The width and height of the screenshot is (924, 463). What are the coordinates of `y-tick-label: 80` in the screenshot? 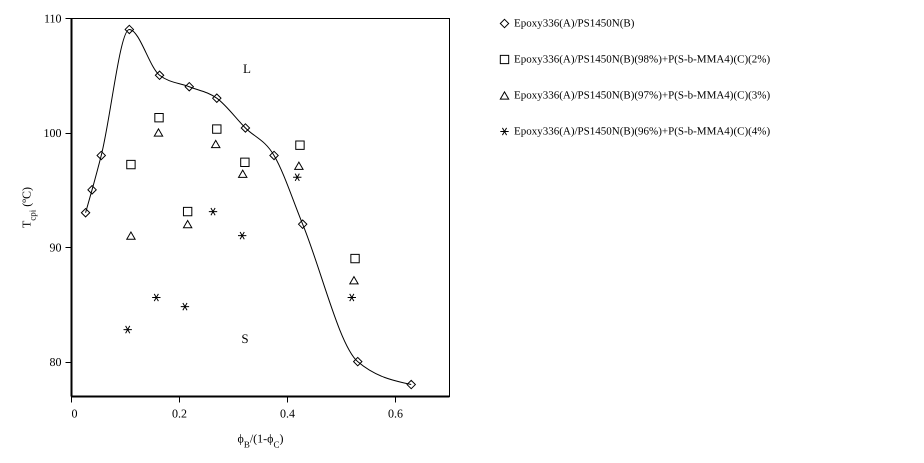 It's located at (56, 362).